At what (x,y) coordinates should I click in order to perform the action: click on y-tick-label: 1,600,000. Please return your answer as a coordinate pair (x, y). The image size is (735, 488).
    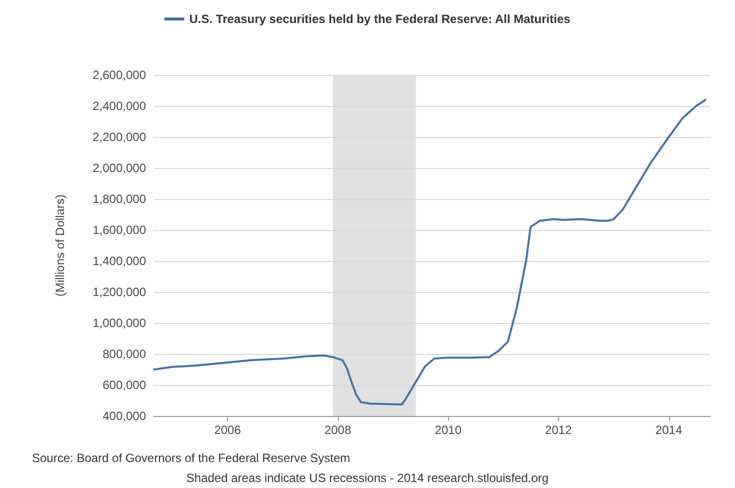
    Looking at the image, I should click on (119, 230).